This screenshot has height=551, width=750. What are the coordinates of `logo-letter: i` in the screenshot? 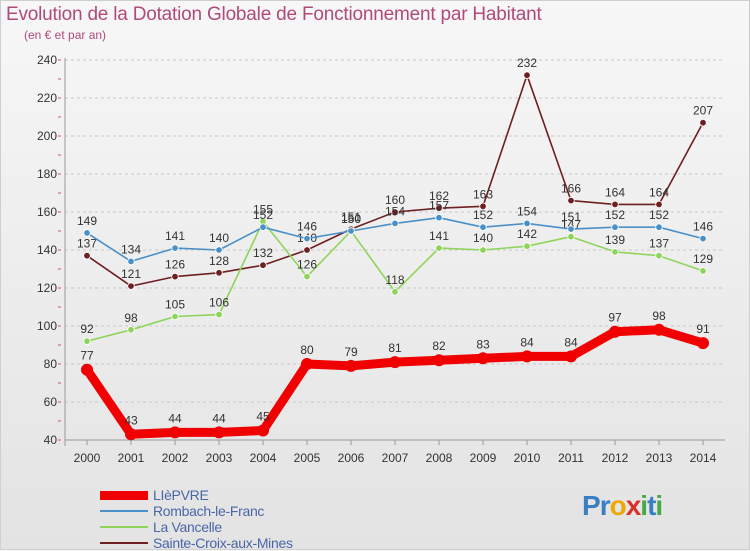 It's located at (644, 505).